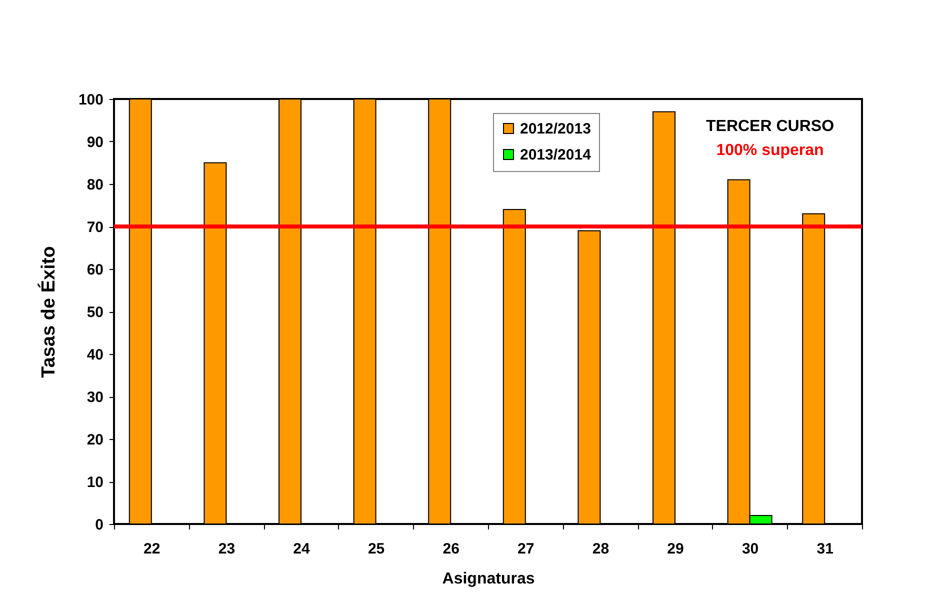  Describe the element at coordinates (526, 549) in the screenshot. I see `x-tick-label: 27` at that location.